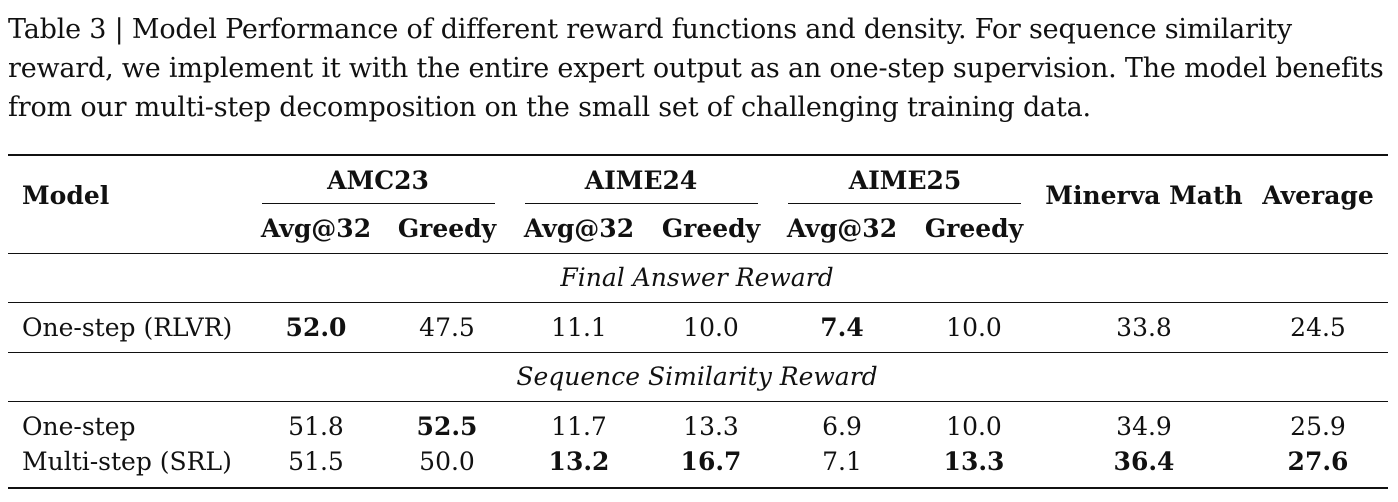 This screenshot has width=1398, height=502. What do you see at coordinates (698, 253) in the screenshot?
I see `header-rule` at bounding box center [698, 253].